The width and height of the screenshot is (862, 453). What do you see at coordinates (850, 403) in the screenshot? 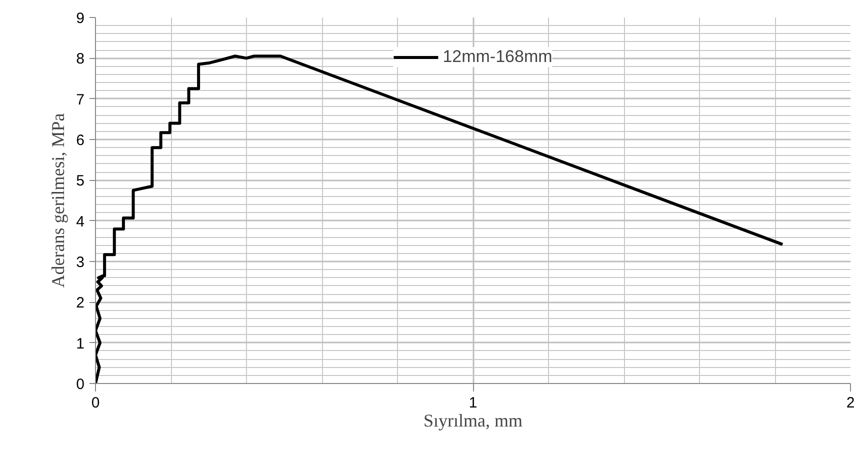
I see `x-tick-label: 2` at bounding box center [850, 403].